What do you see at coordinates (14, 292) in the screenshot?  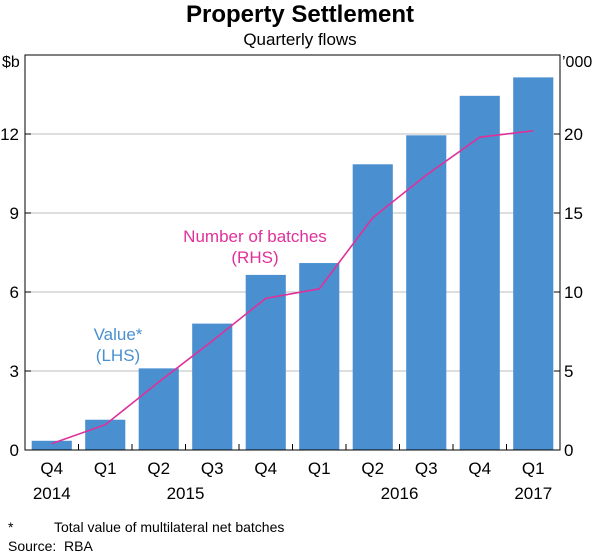 I see `left-tick-label: 6` at bounding box center [14, 292].